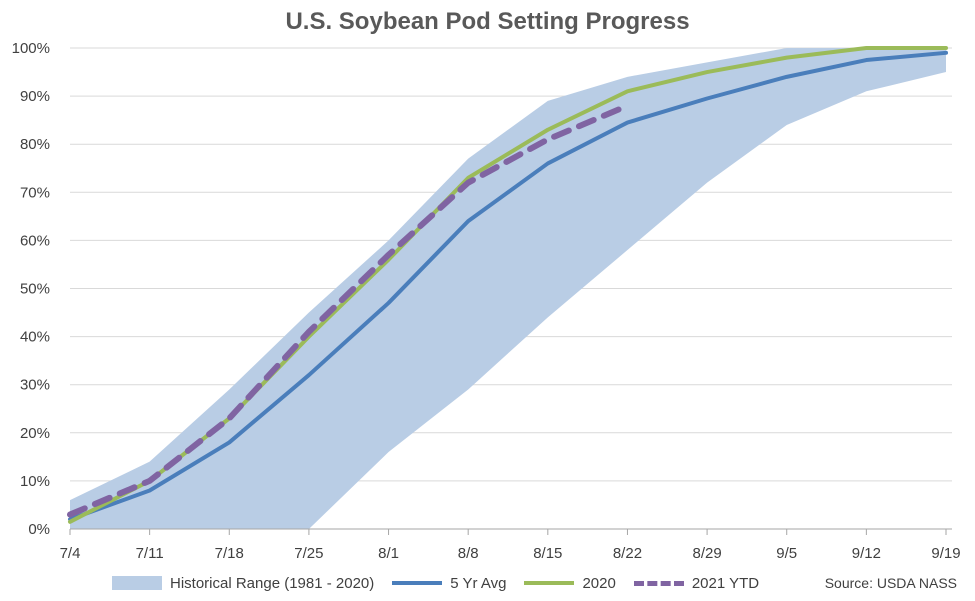 The image size is (975, 601). What do you see at coordinates (229, 553) in the screenshot?
I see `x-tick-label: 7/18` at bounding box center [229, 553].